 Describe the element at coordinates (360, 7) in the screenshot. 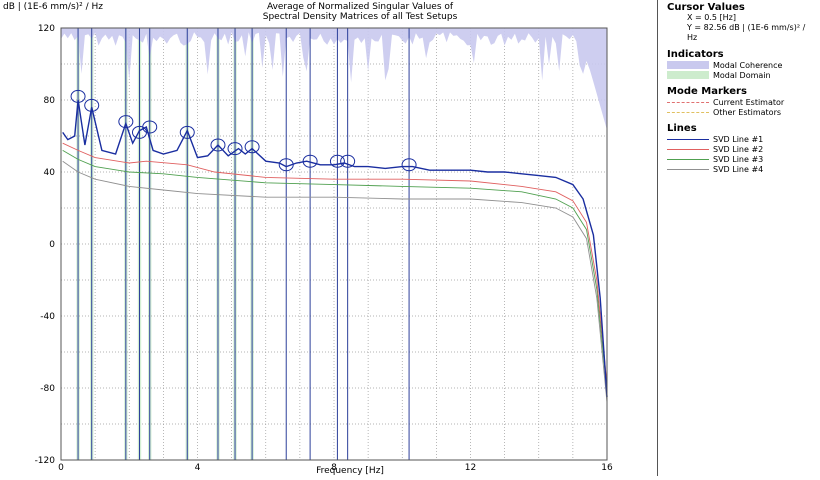

I see `chart-title-line1: Average of Normalized Singular Values of` at that location.